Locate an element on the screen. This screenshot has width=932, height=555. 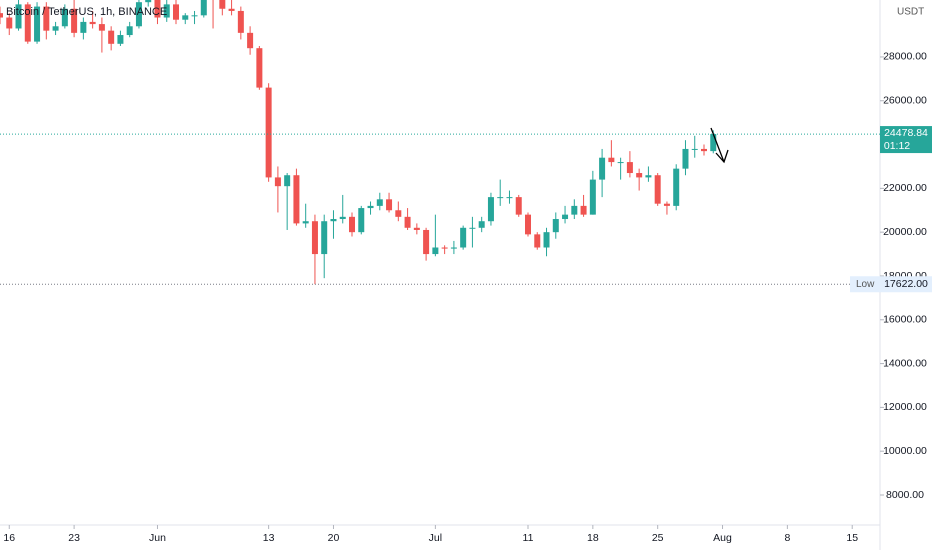
arrow-annotation is located at coordinates (719, 145).